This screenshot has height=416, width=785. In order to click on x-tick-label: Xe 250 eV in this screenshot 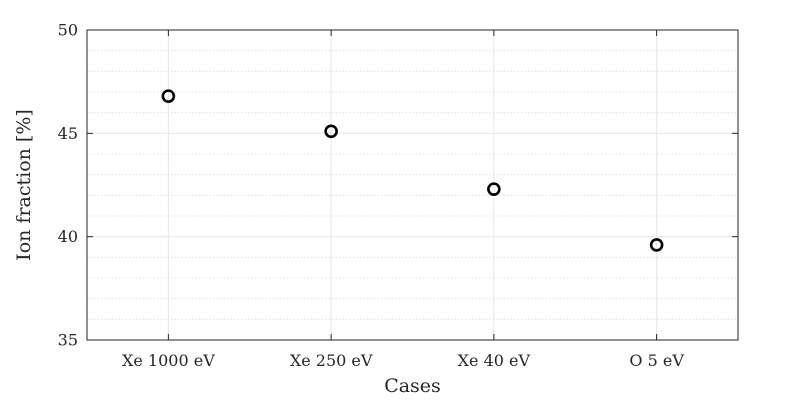, I will do `click(331, 360)`.